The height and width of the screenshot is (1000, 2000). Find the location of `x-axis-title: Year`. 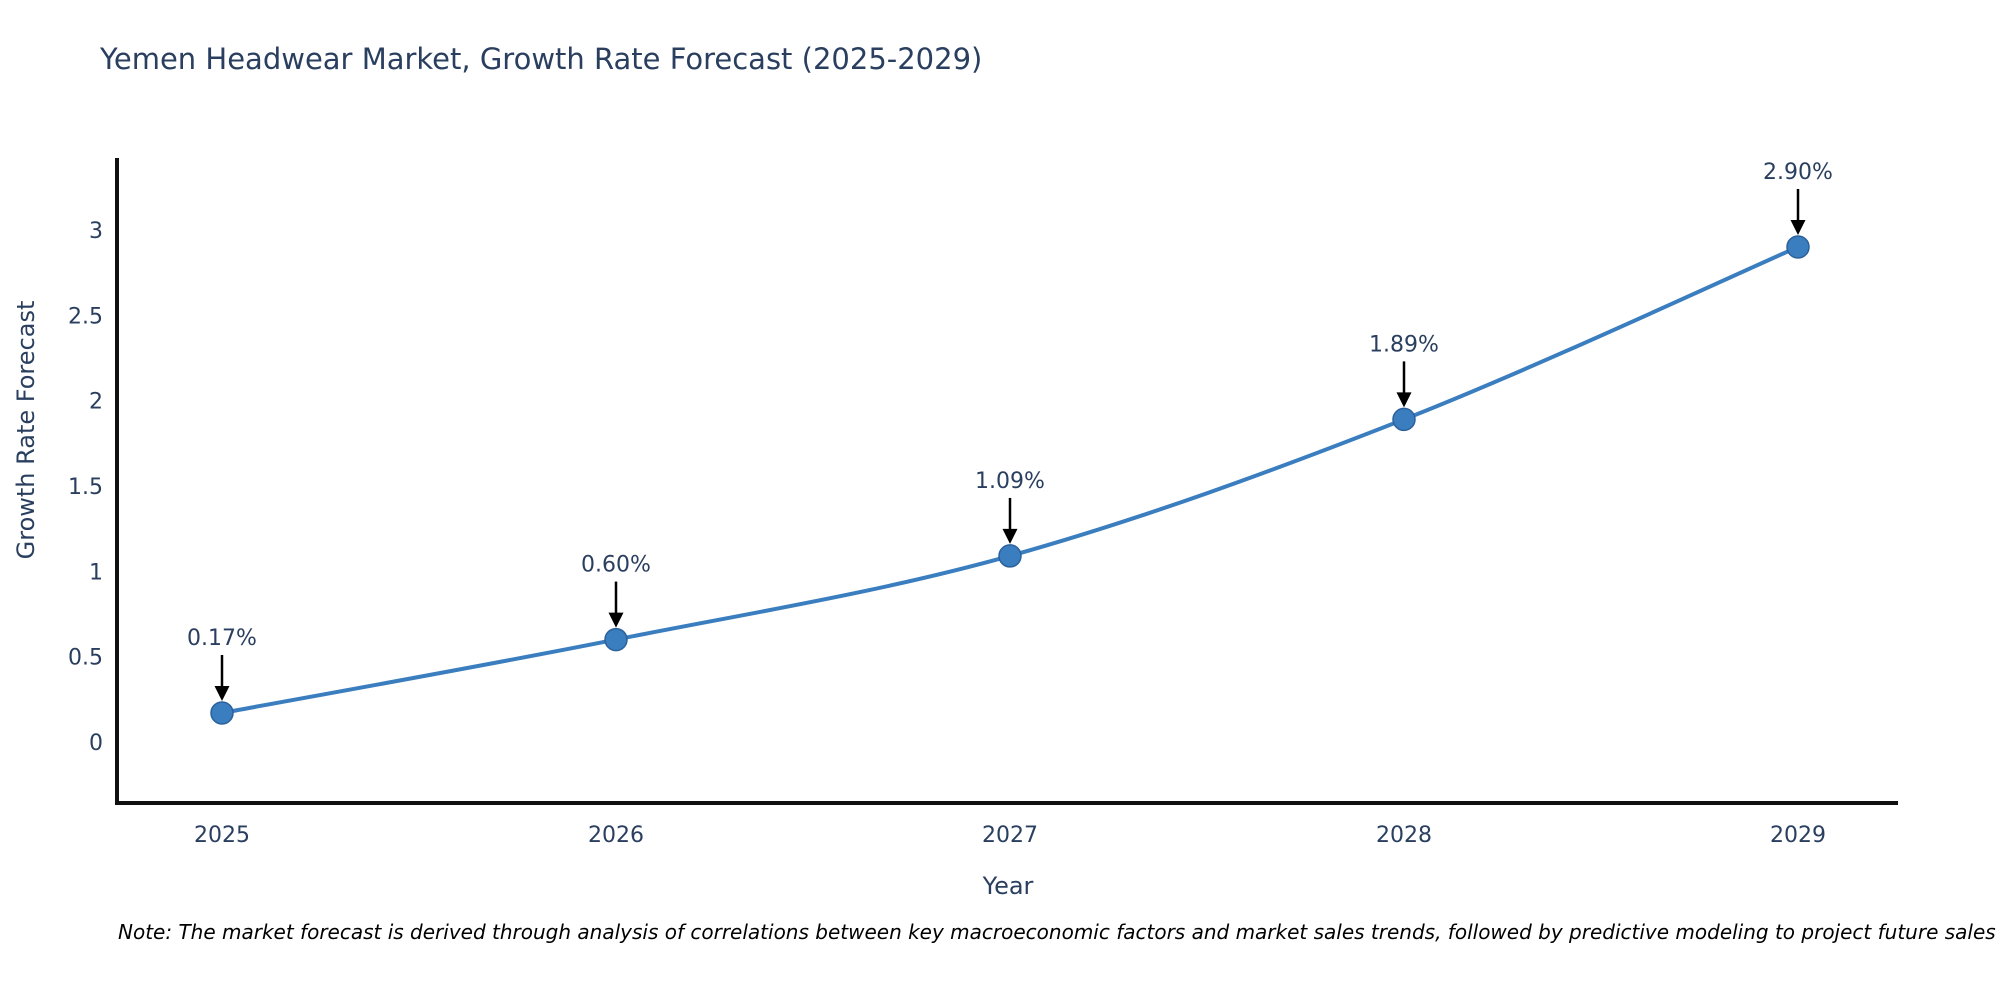

x-axis-title: Year is located at coordinates (1008, 886).